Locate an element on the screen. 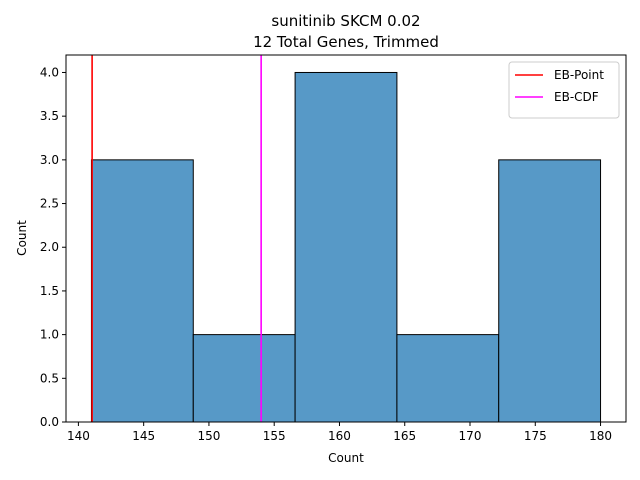 The image size is (640, 480). y-tick-label: 1.0 is located at coordinates (49, 335).